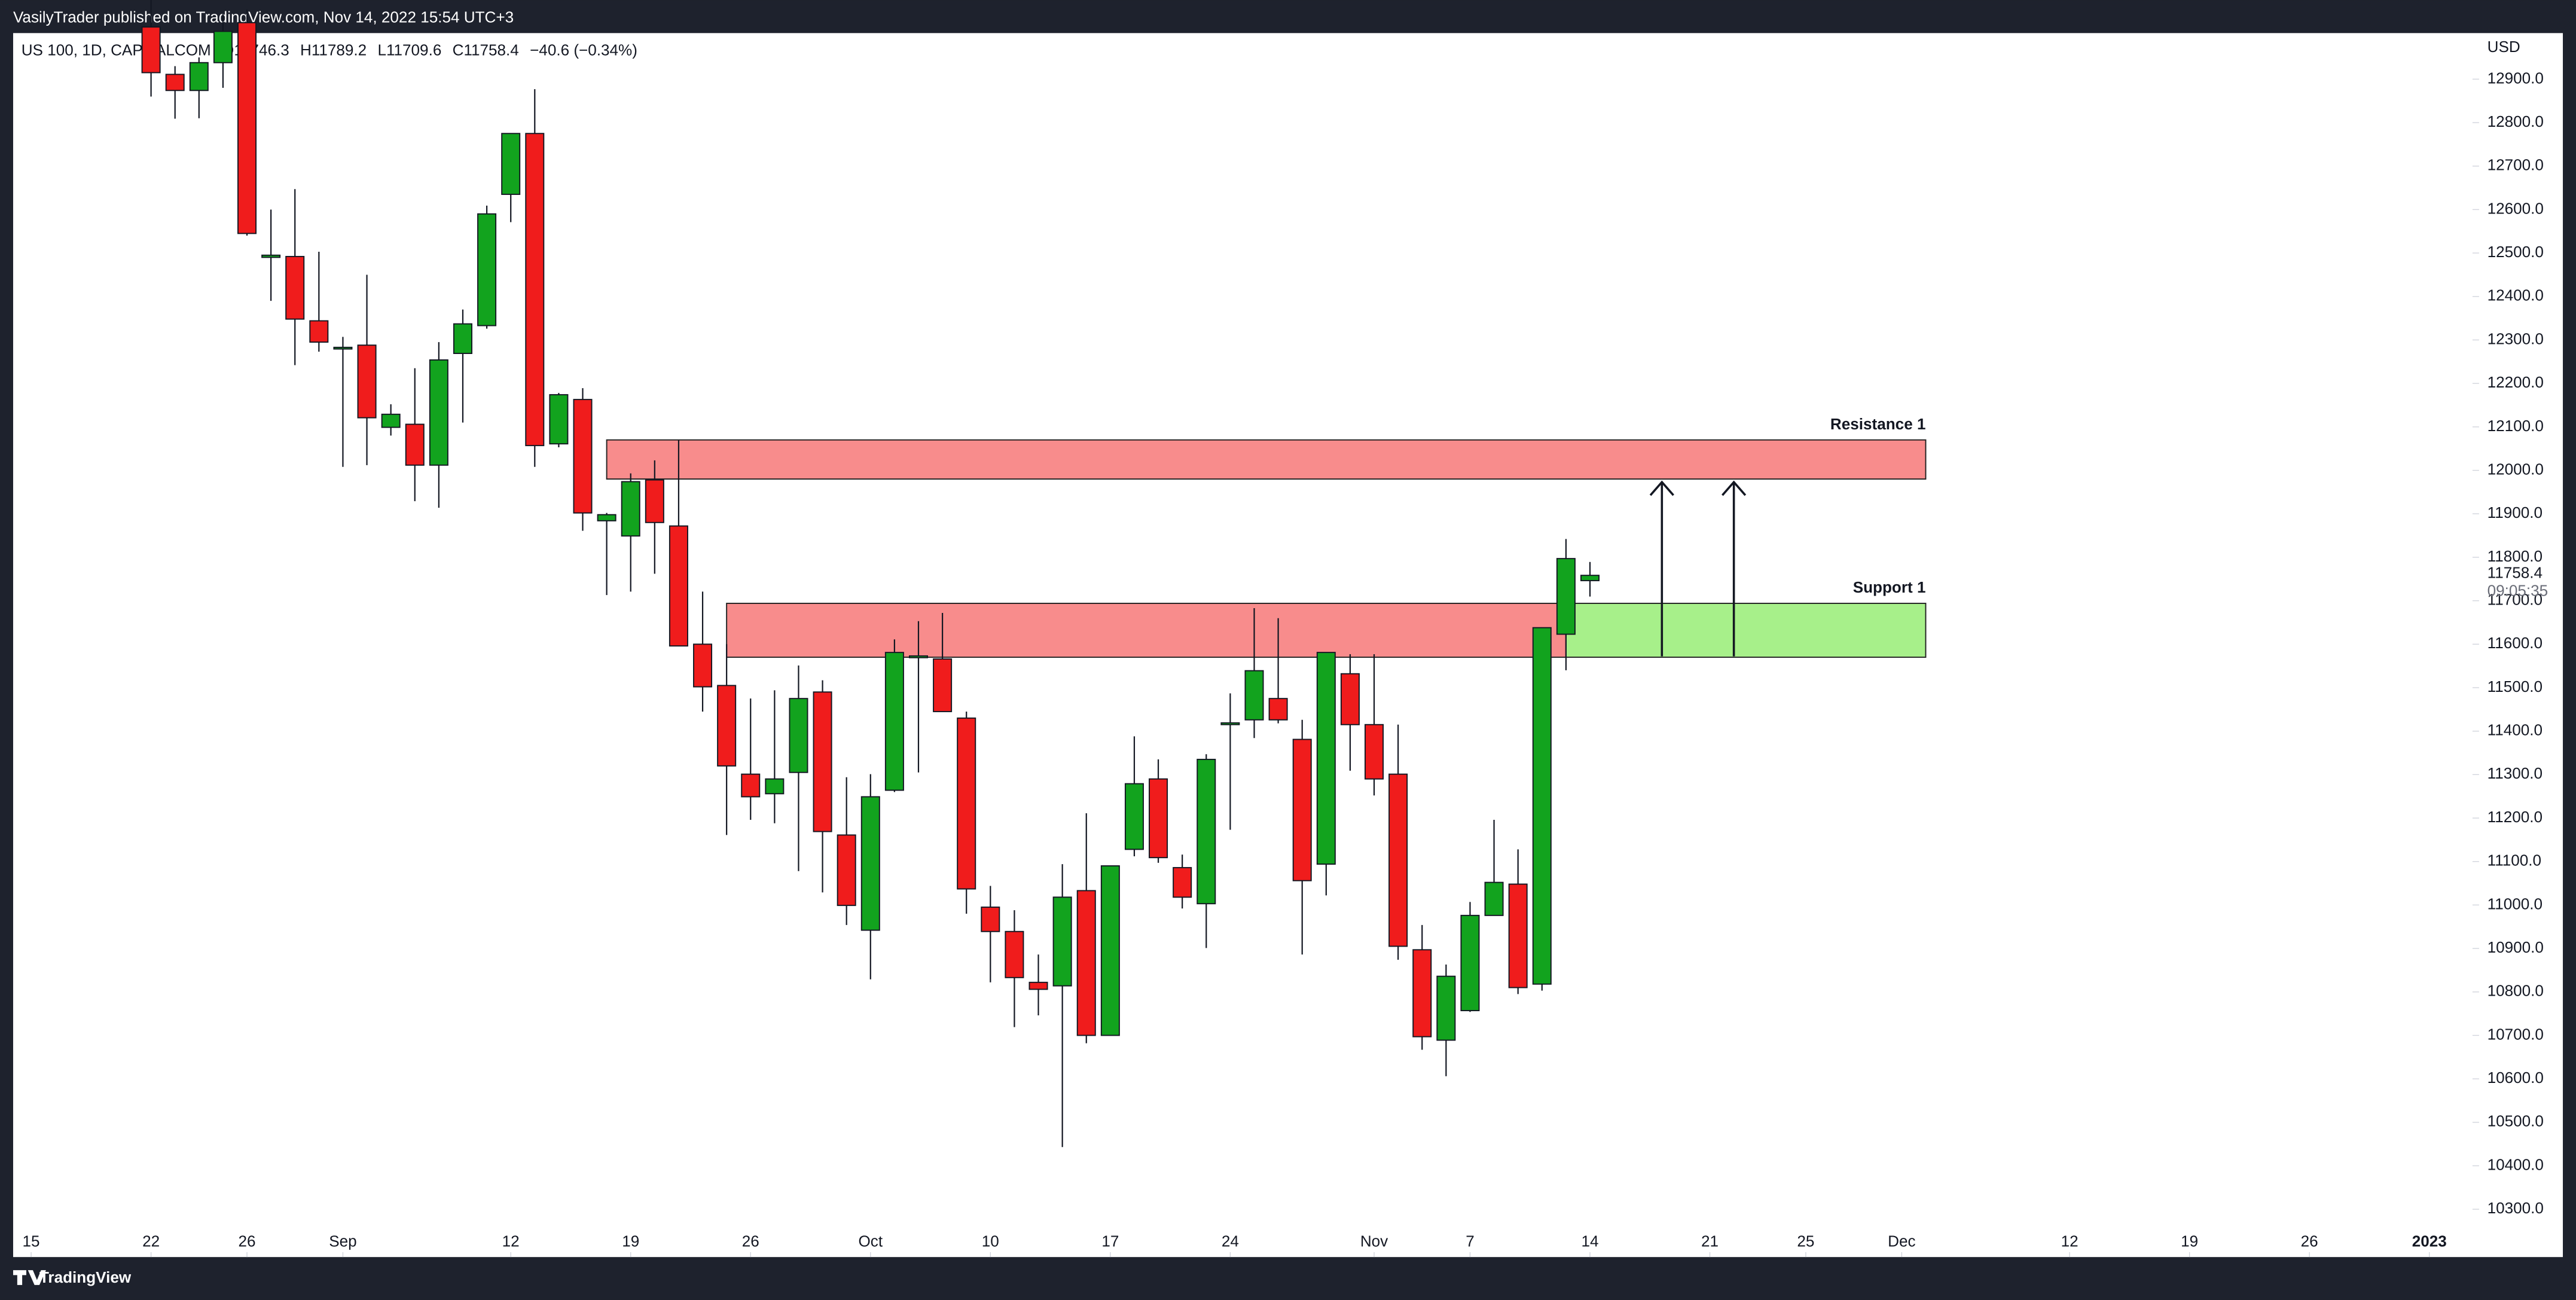 This screenshot has height=1300, width=2576. I want to click on x-tick-label: Nov, so click(1374, 1241).